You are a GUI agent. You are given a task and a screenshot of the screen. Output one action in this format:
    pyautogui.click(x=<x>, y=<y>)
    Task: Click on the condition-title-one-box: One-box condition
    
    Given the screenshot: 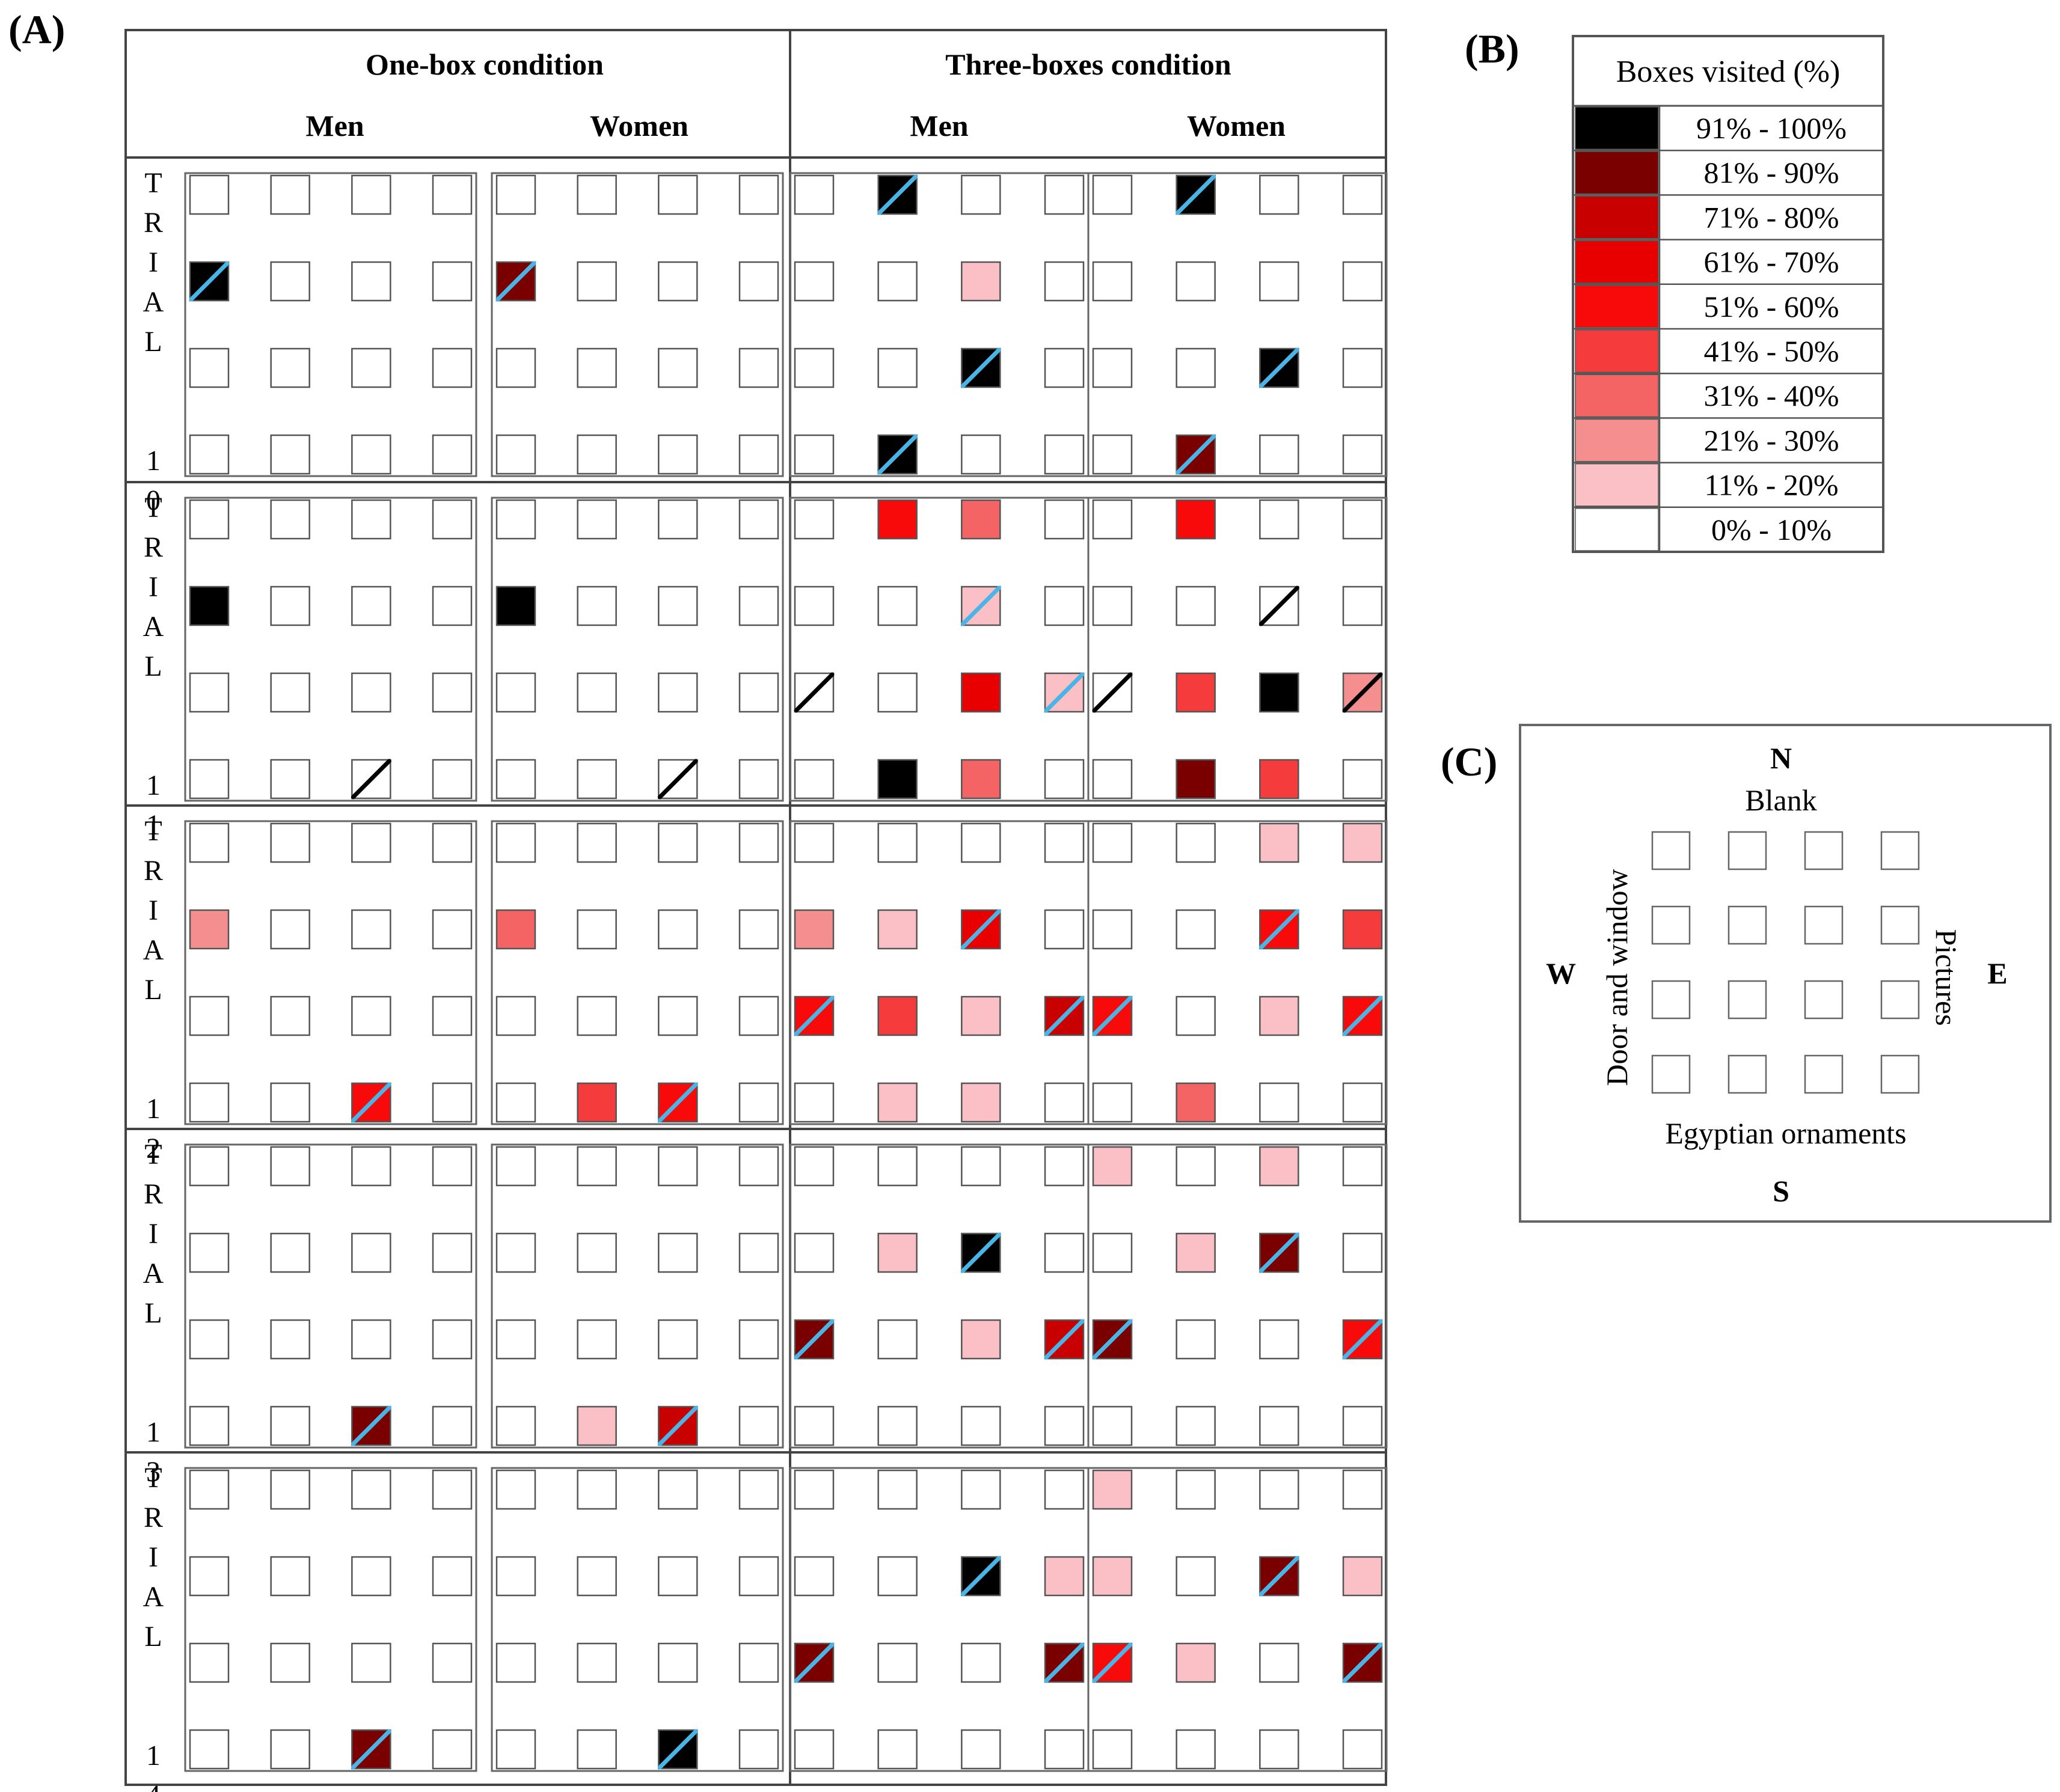 What is the action you would take?
    pyautogui.click(x=485, y=64)
    